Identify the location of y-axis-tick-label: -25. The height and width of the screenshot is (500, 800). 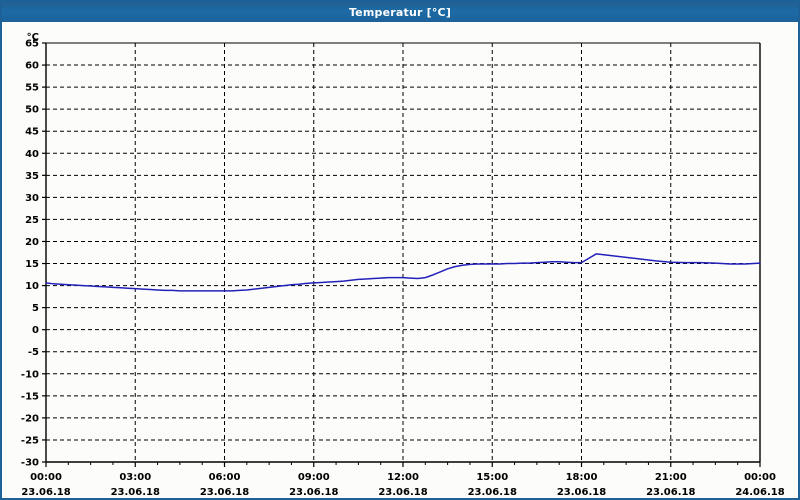
(30, 440).